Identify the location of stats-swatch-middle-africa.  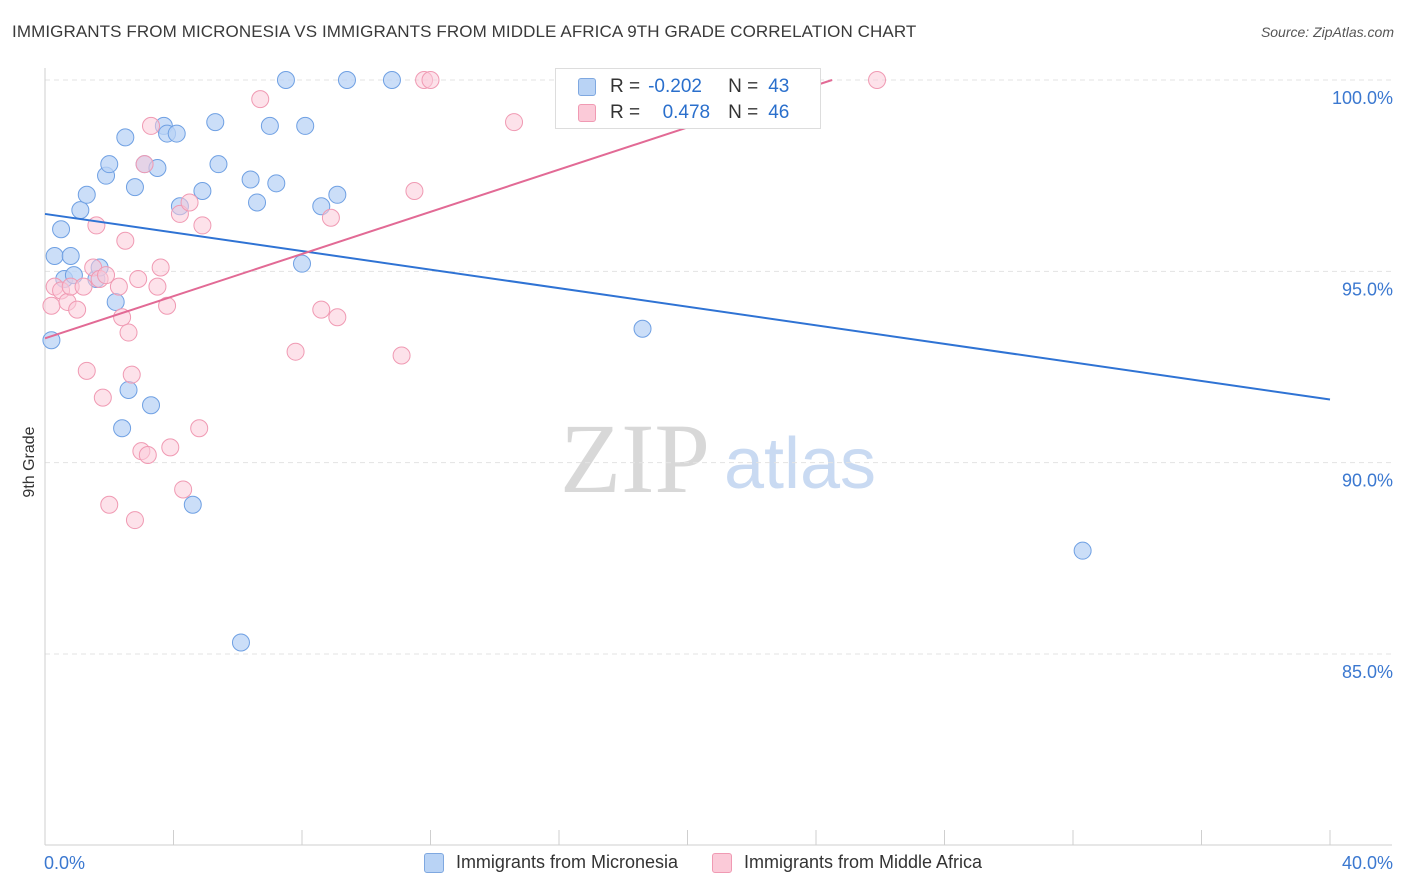
(587, 113).